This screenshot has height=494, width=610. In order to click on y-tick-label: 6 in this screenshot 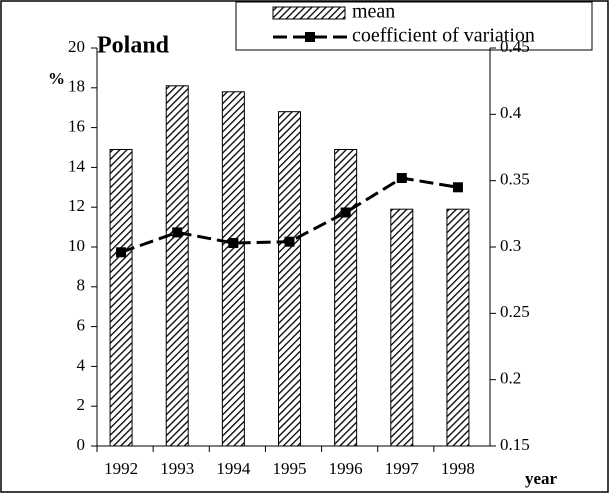, I will do `click(81, 325)`.